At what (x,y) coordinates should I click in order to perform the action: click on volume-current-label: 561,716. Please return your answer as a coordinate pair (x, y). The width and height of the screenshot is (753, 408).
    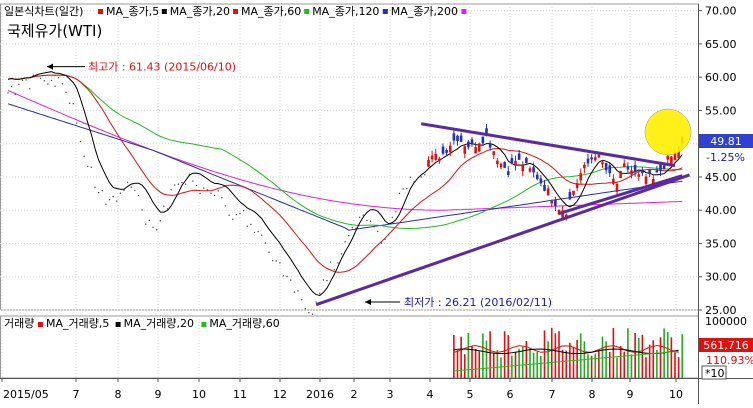
    Looking at the image, I should click on (726, 345).